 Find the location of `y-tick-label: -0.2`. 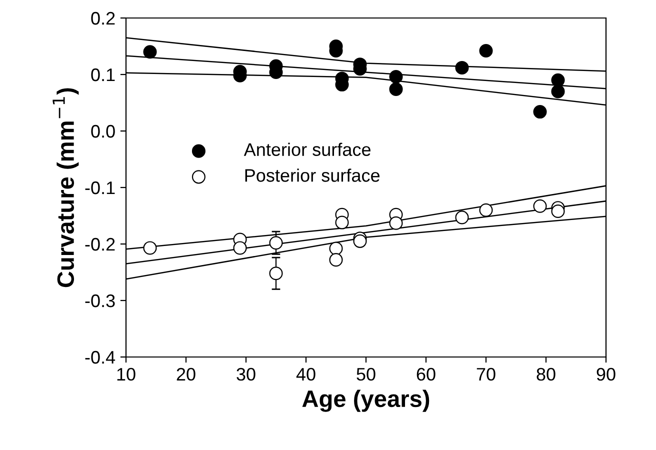

y-tick-label: -0.2 is located at coordinates (100, 244).